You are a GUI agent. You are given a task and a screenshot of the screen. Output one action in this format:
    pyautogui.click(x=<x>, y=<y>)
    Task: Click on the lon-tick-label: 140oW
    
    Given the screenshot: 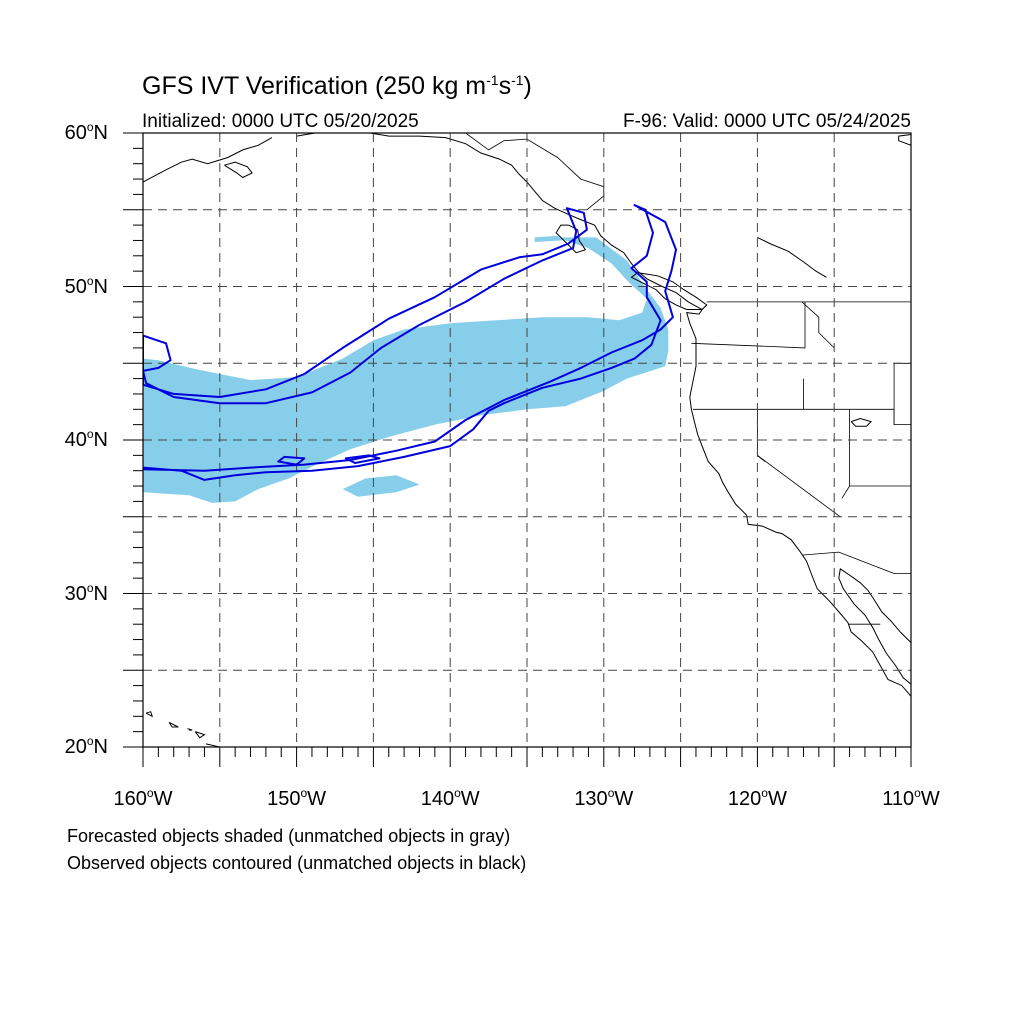 What is the action you would take?
    pyautogui.click(x=450, y=798)
    